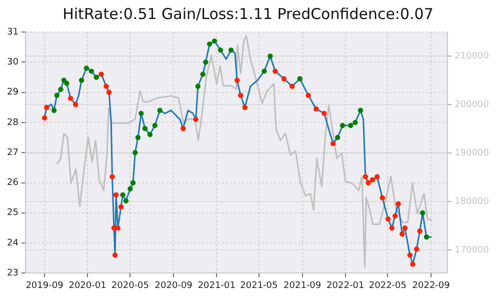 This screenshot has height=298, width=500. Describe the element at coordinates (345, 285) in the screenshot. I see `x-tick-label: 2022-01` at that location.